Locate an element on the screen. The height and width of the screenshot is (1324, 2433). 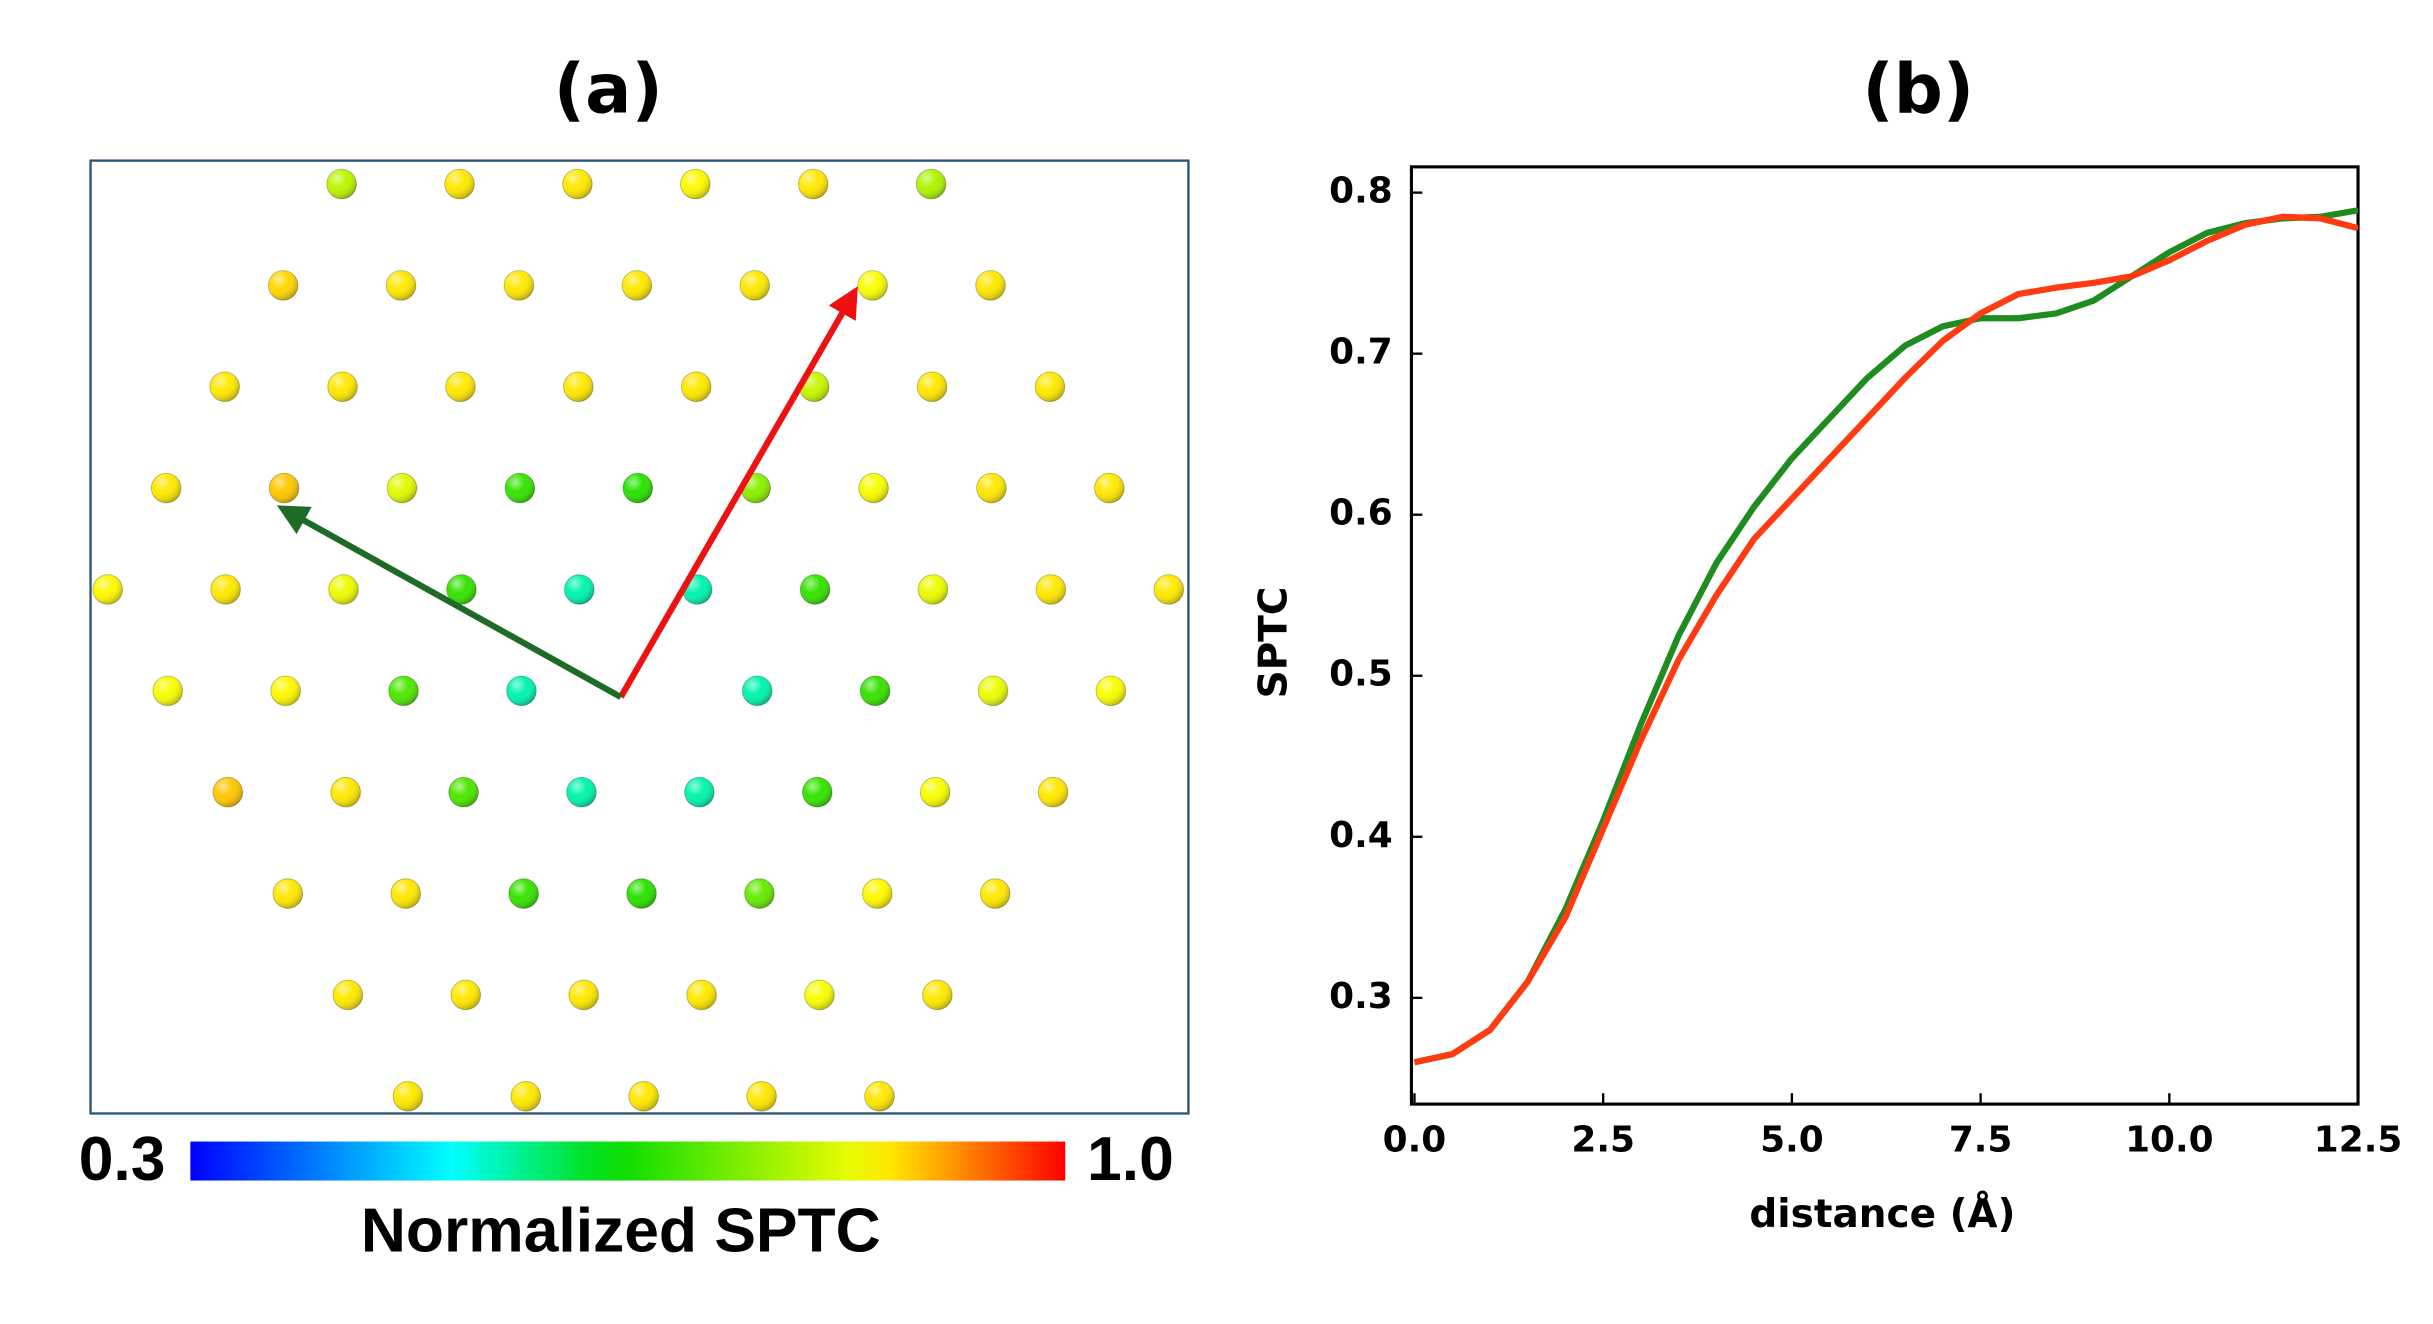
x-tick-label: 12.5 is located at coordinates (2358, 1140).